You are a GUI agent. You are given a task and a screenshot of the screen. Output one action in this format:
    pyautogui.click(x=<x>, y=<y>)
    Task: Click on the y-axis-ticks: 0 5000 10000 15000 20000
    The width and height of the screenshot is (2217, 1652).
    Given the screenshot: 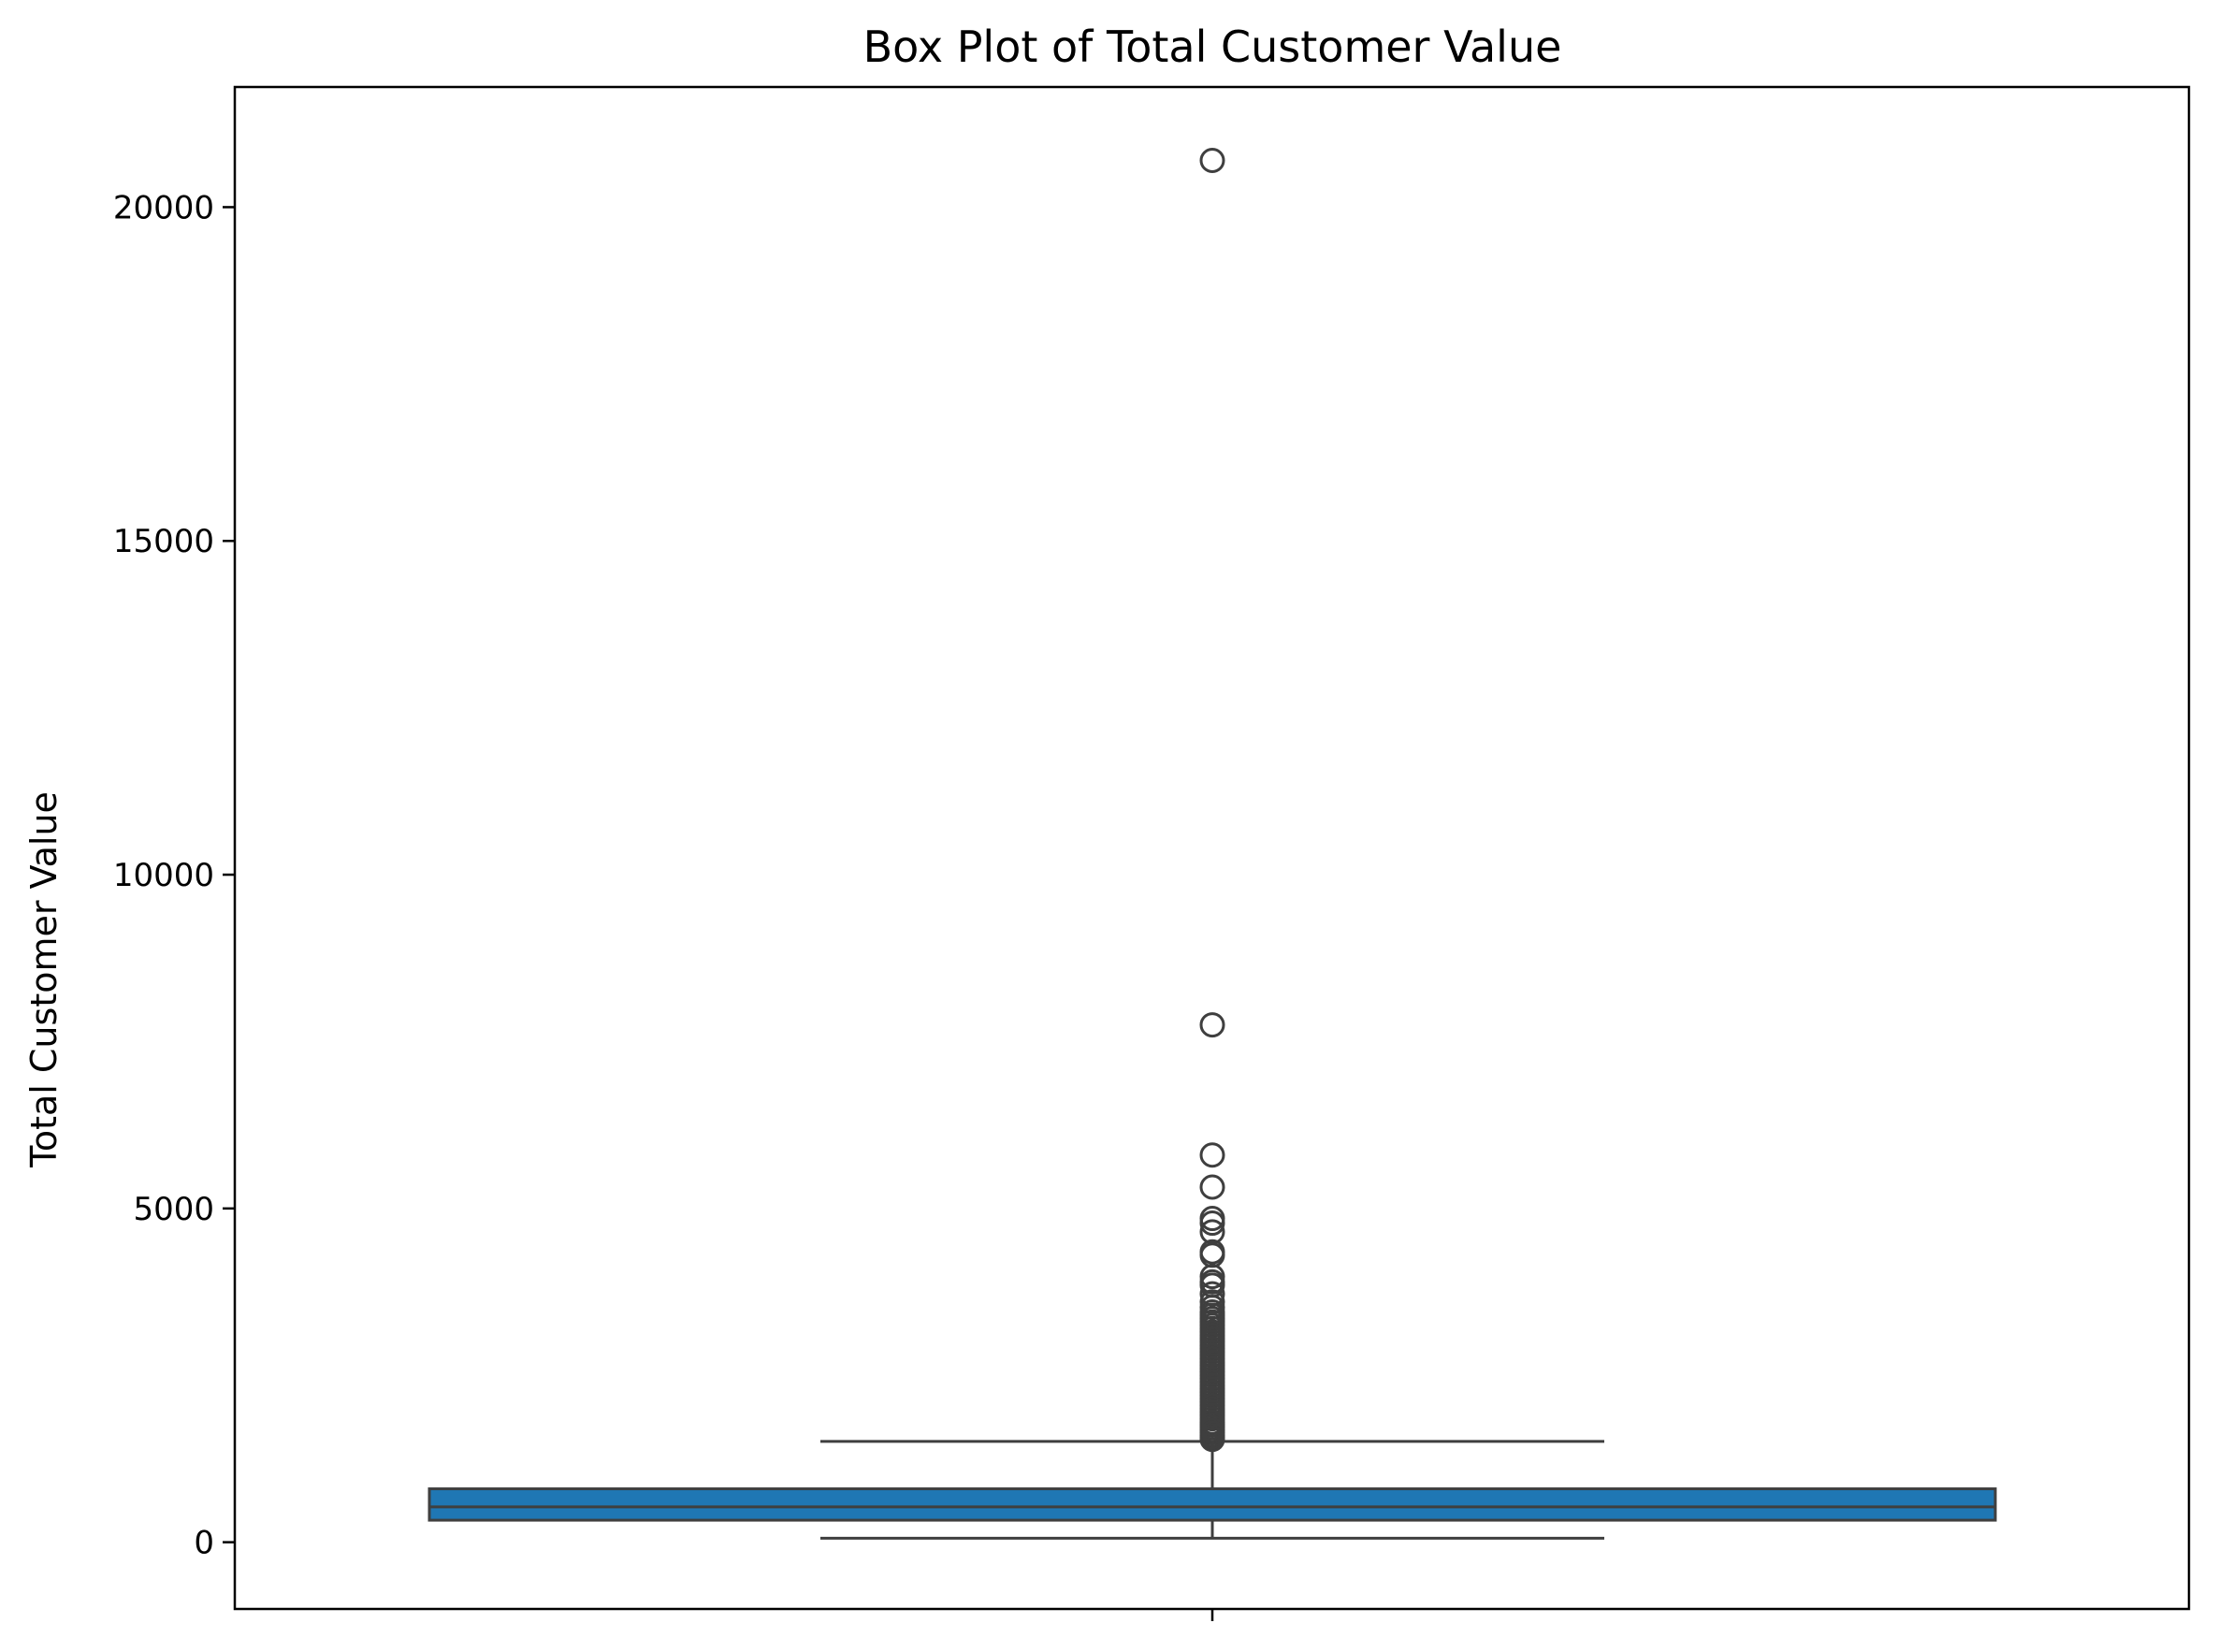 What is the action you would take?
    pyautogui.click(x=174, y=875)
    